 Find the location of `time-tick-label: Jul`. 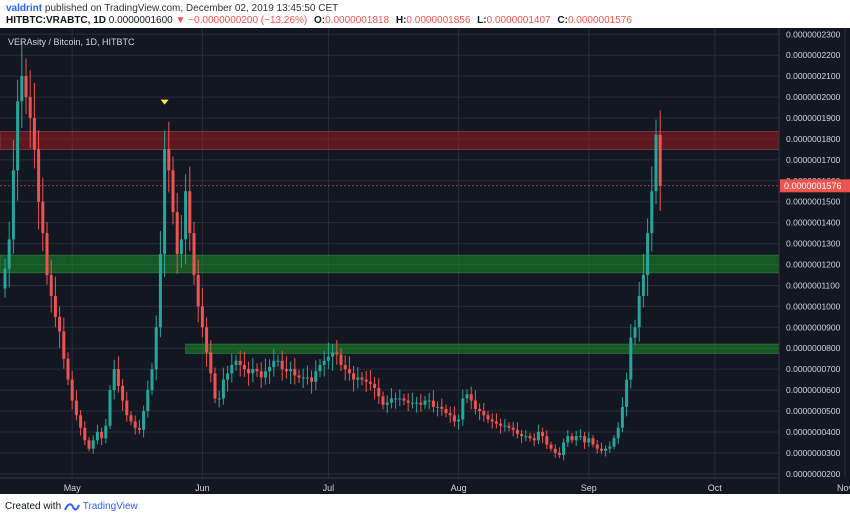

time-tick-label: Jul is located at coordinates (329, 488).